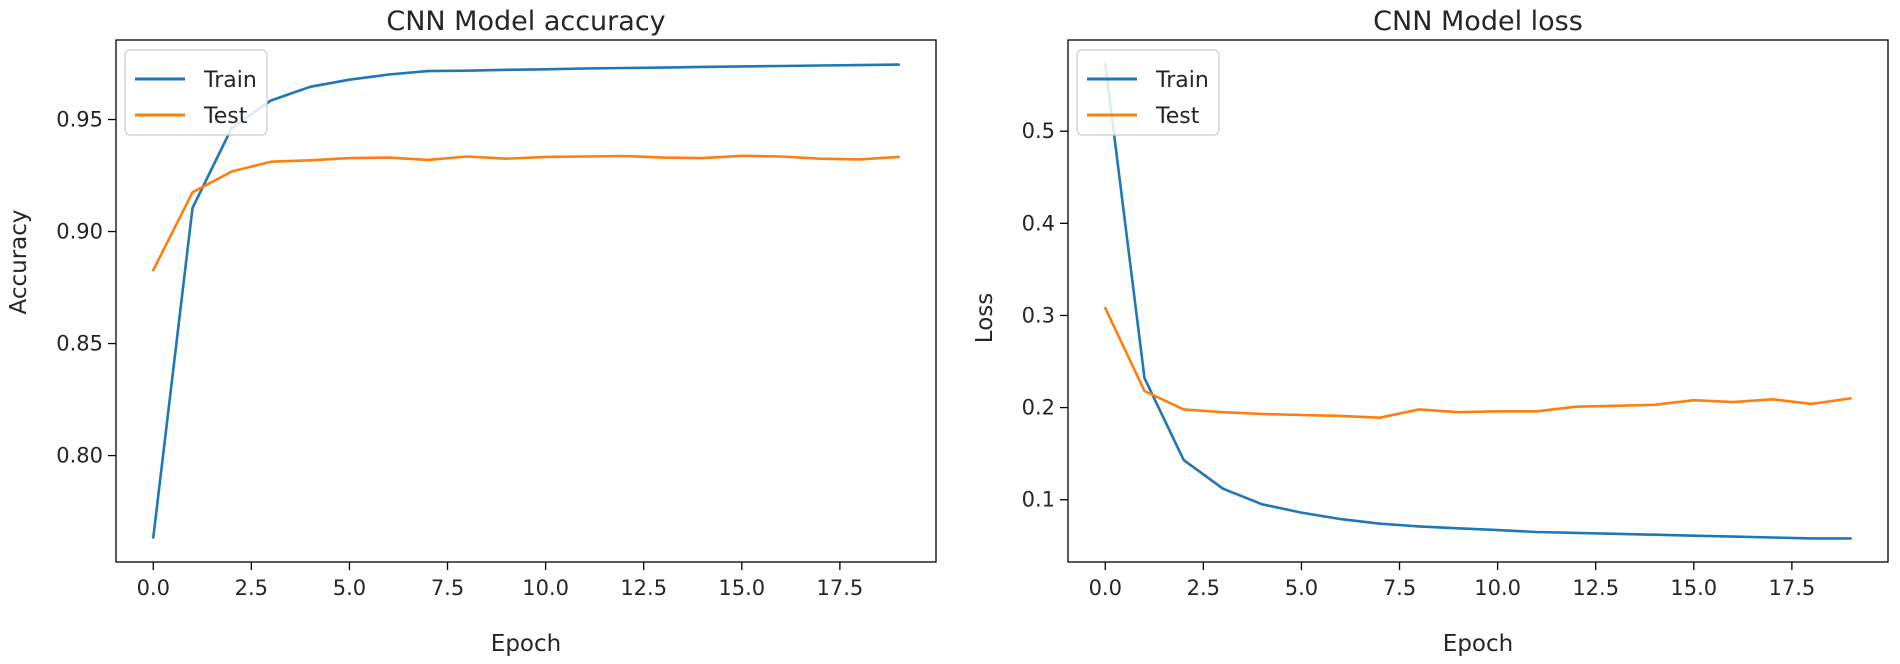 The width and height of the screenshot is (1900, 664). I want to click on loss-chart-legend: Train Test, so click(1148, 92).